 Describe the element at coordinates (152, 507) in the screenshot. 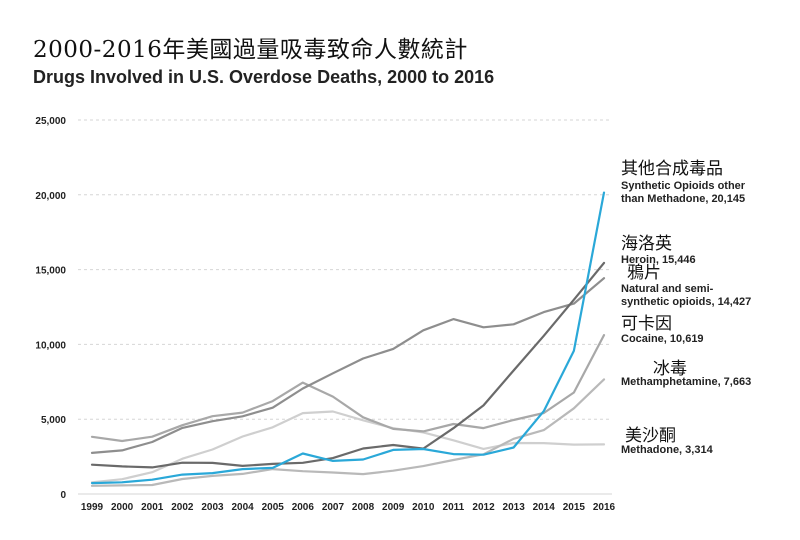

I see `x-tick-label: 2001` at that location.